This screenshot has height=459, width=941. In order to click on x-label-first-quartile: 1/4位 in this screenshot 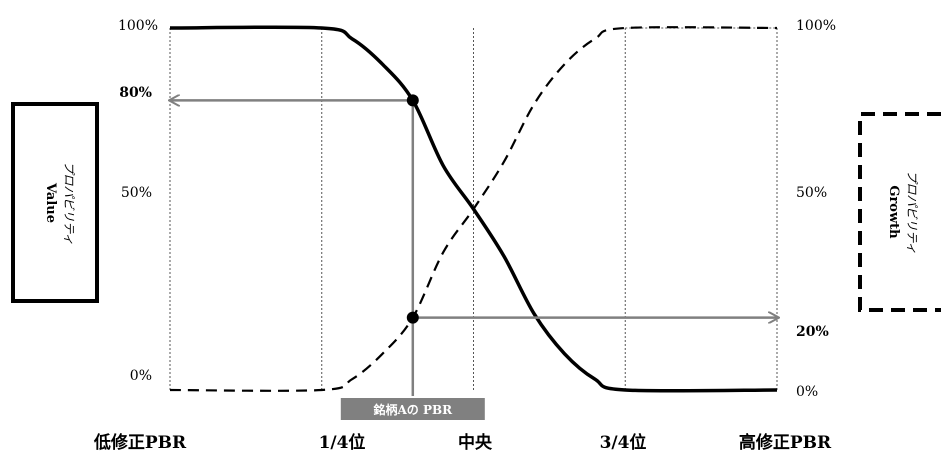, I will do `click(342, 442)`.